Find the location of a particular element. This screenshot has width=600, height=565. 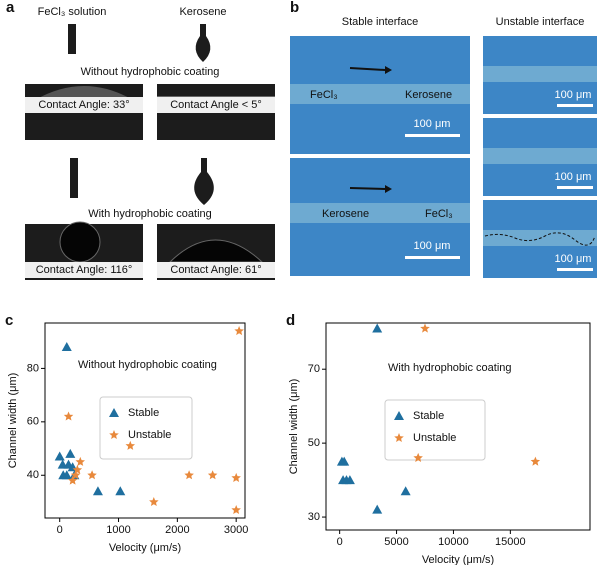

y-tick-label: 70 is located at coordinates (314, 369).